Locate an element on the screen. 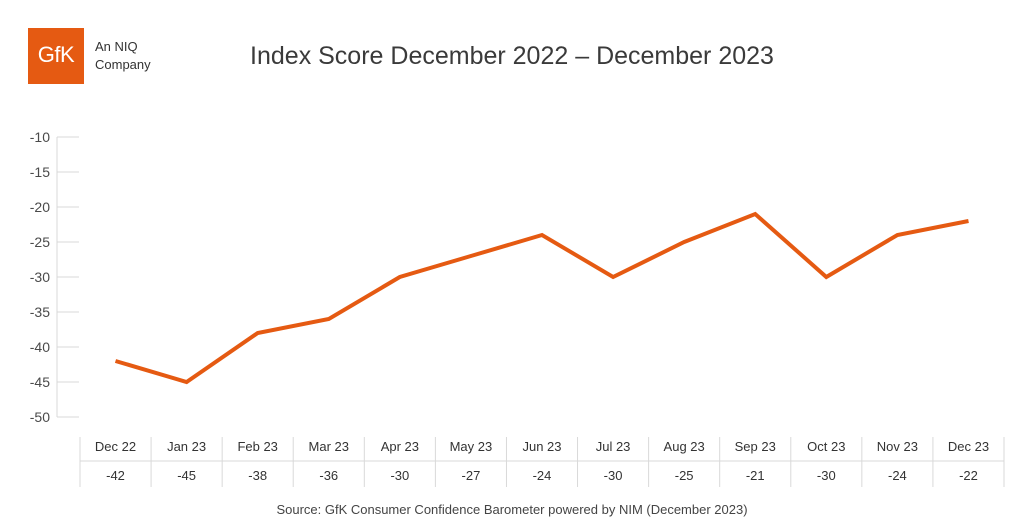 The width and height of the screenshot is (1024, 531). y-tick-label: -30 is located at coordinates (40, 277).